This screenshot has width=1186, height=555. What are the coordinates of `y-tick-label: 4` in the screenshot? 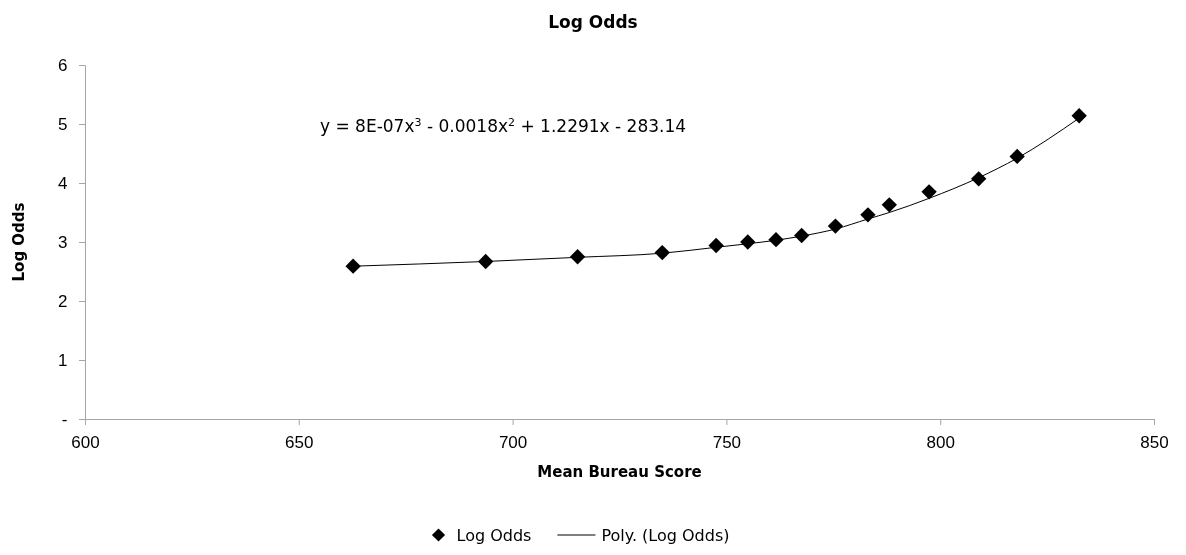 It's located at (63, 183).